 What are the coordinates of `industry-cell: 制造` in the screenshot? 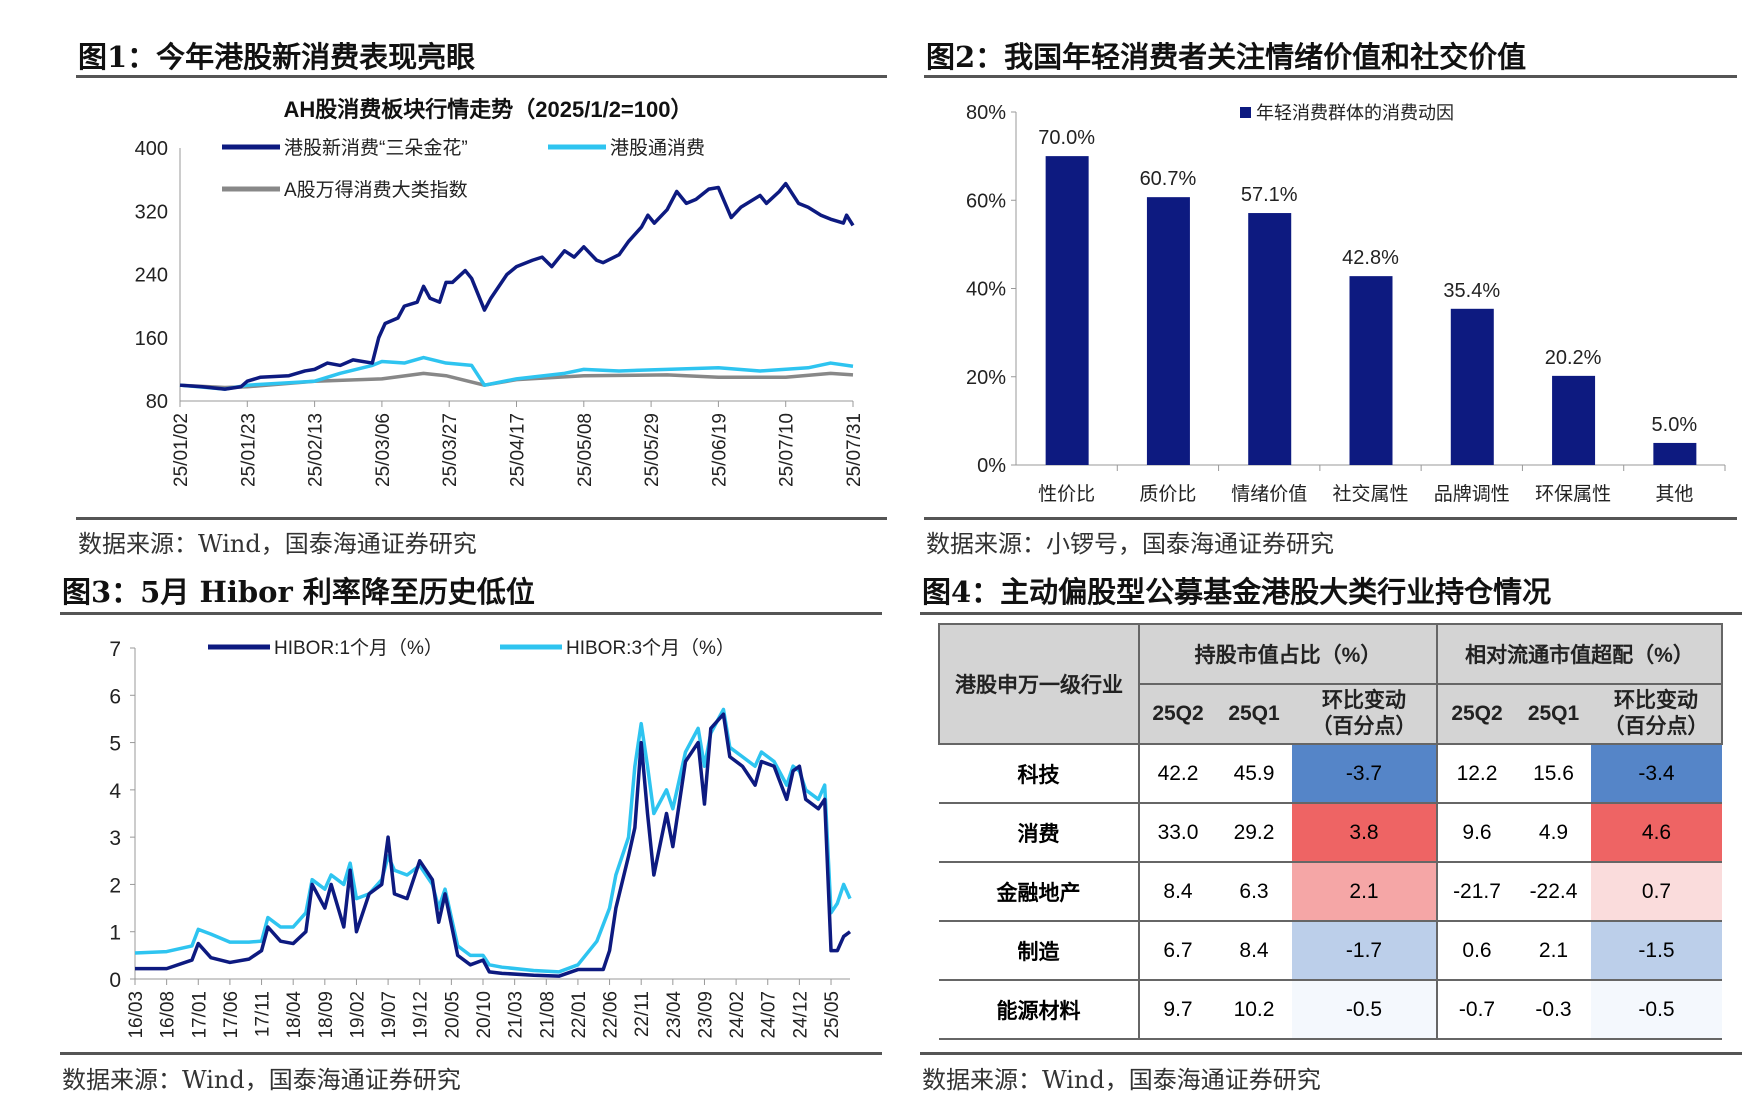 It's located at (1039, 950).